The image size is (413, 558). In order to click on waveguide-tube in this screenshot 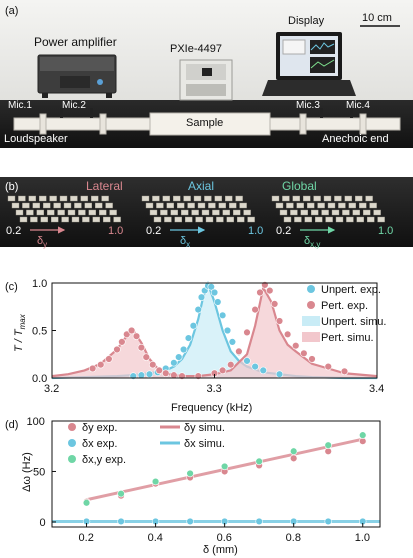, I will do `click(207, 122)`.